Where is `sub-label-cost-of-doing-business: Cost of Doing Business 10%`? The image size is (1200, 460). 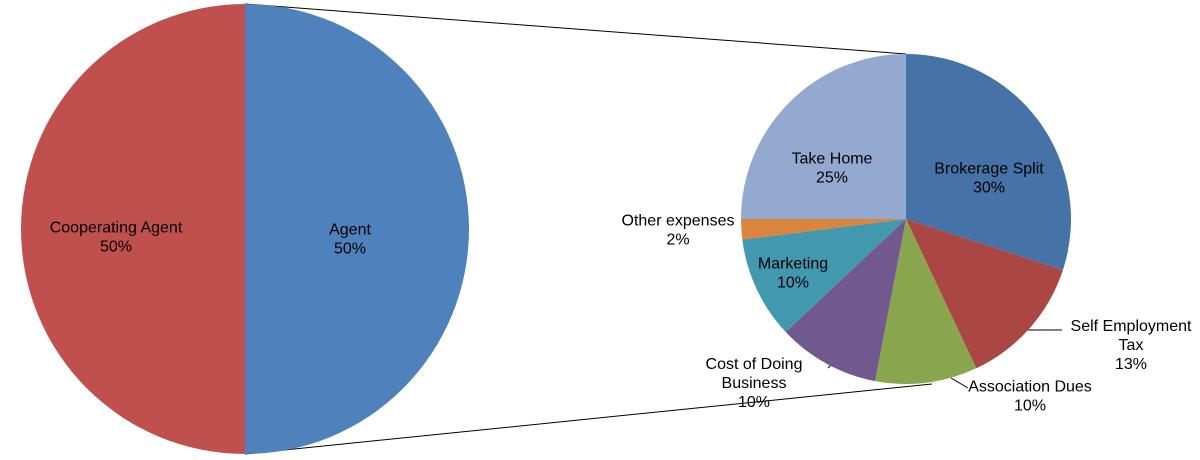 sub-label-cost-of-doing-business: Cost of Doing Business 10% is located at coordinates (754, 383).